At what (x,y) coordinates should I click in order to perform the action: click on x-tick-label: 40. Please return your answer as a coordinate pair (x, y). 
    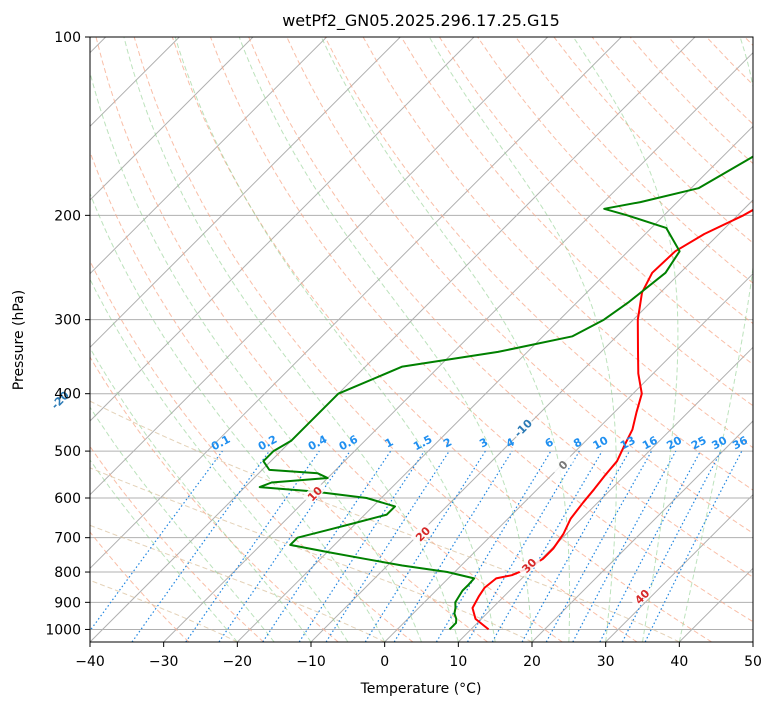
    Looking at the image, I should click on (679, 662).